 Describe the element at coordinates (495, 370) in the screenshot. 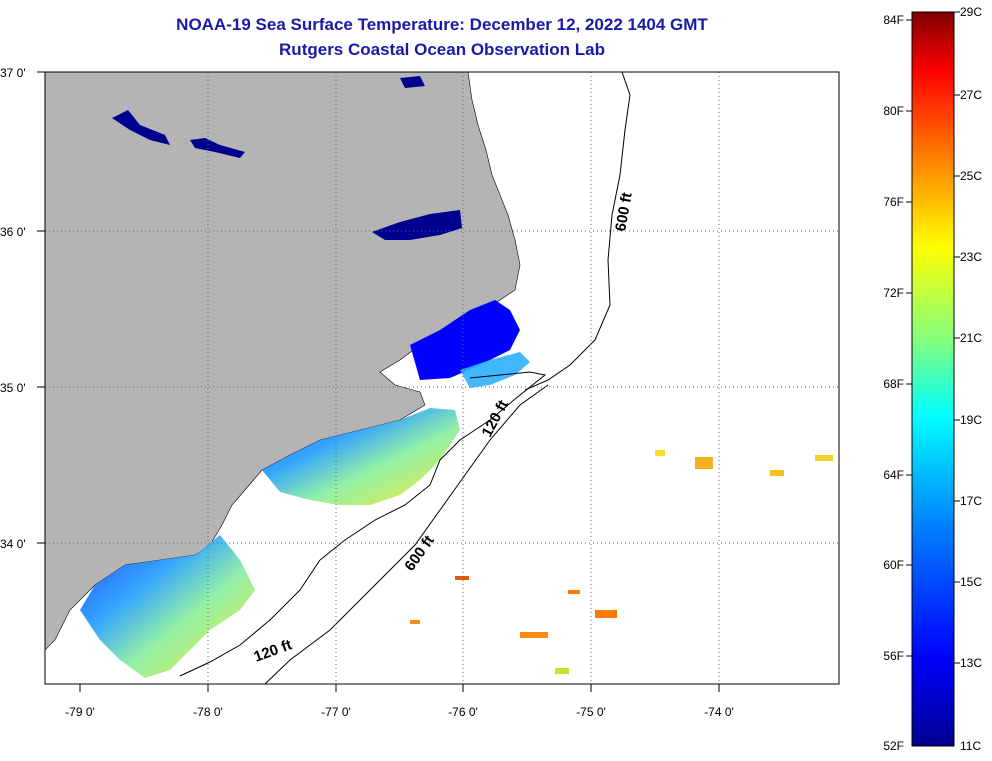

I see `sst-patch-hatteras` at that location.